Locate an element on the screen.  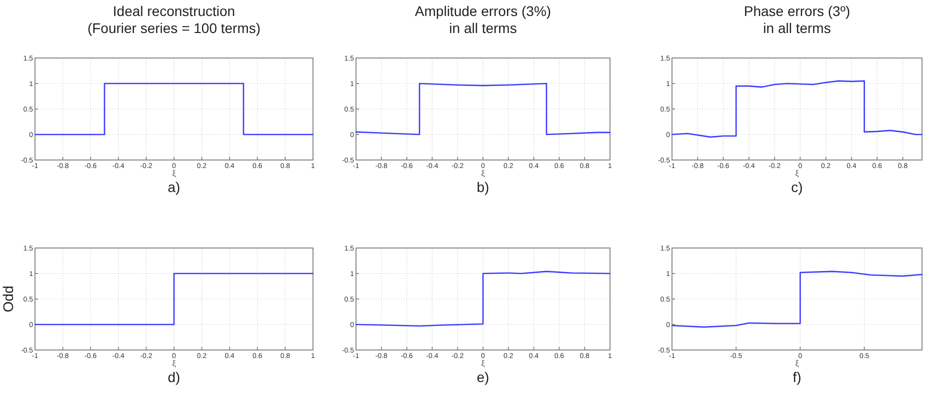
chart-title: Phase errors (3º) in all terms is located at coordinates (797, 19).